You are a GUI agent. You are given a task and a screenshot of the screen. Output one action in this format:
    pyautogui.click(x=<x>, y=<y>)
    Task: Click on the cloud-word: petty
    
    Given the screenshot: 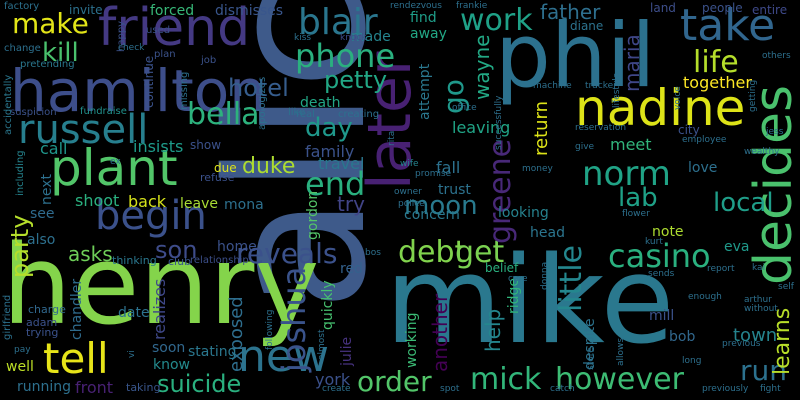 What is the action you would take?
    pyautogui.click(x=356, y=80)
    